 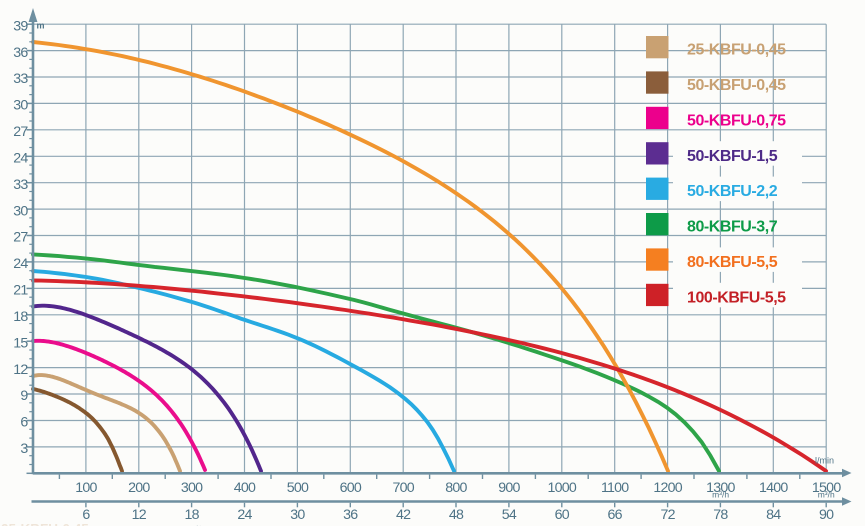 I want to click on svg-text: 80-KBFU-5,5, so click(x=732, y=262).